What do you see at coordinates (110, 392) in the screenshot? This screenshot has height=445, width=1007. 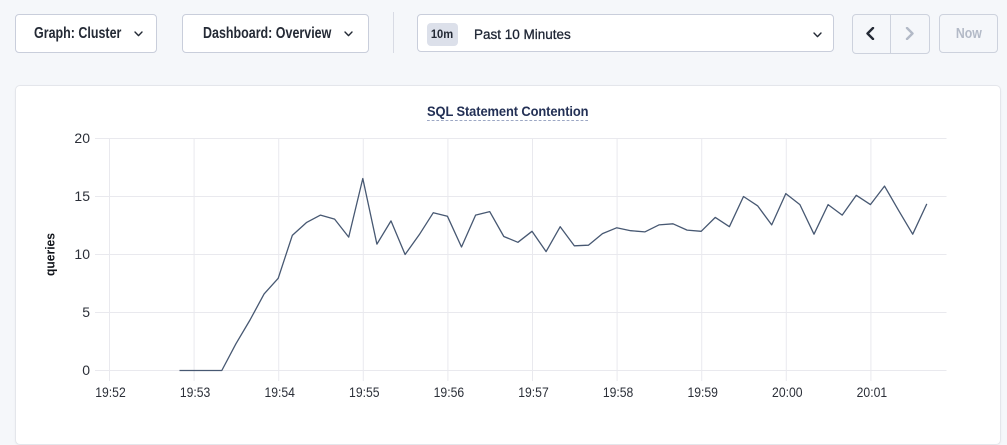 I see `svg-text: 19:52` at bounding box center [110, 392].